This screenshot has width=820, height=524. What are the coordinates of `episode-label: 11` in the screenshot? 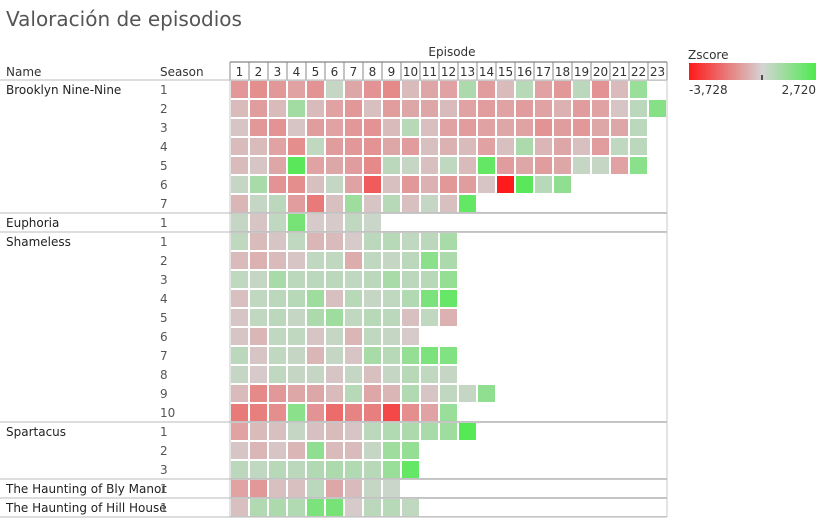 It's located at (429, 72).